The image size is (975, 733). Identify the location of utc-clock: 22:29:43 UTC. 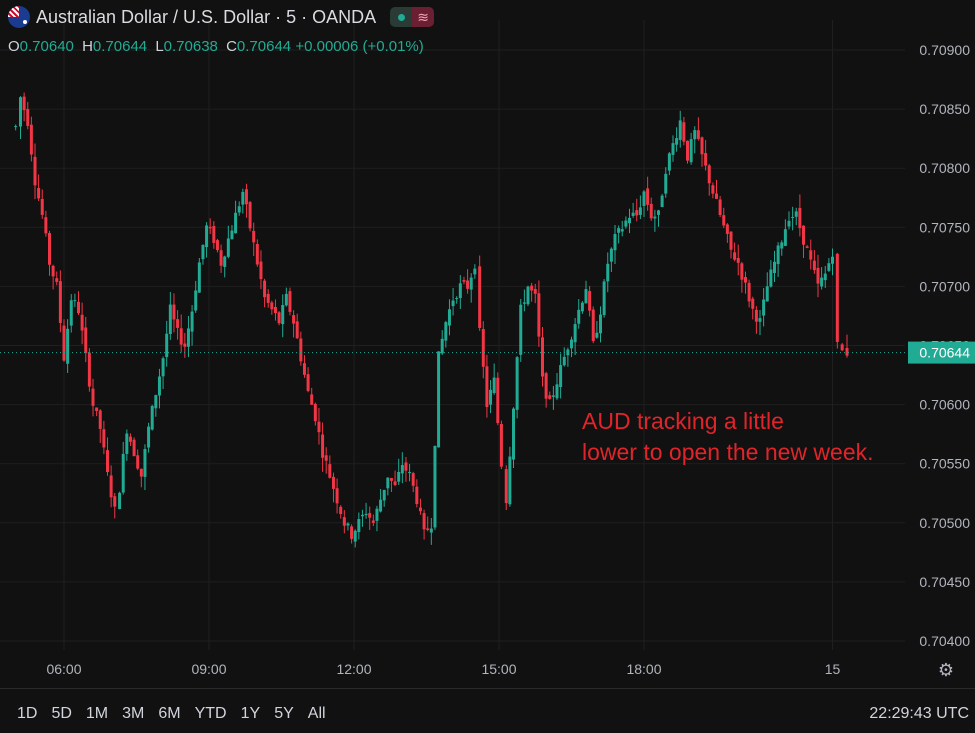
(919, 713).